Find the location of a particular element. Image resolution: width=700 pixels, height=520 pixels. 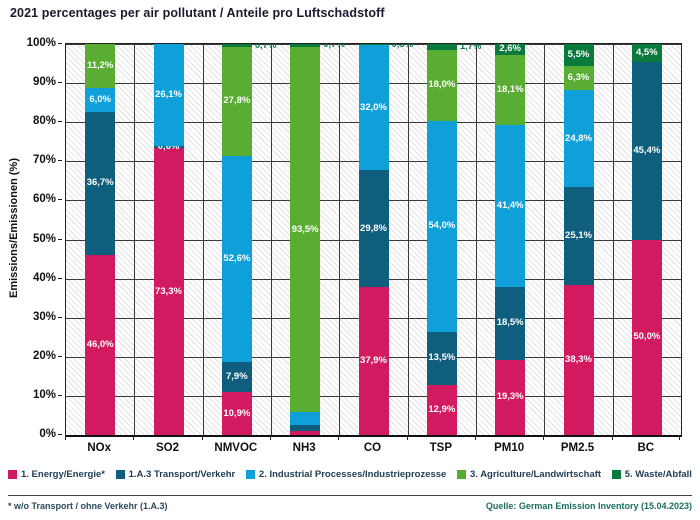

y-tick-label: 40% is located at coordinates (44, 277).